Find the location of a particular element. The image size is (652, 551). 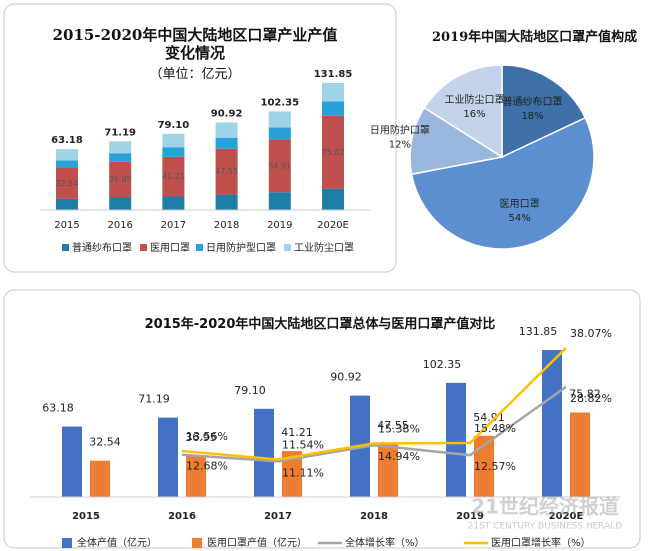

segment-label: 47.55 is located at coordinates (226, 171).